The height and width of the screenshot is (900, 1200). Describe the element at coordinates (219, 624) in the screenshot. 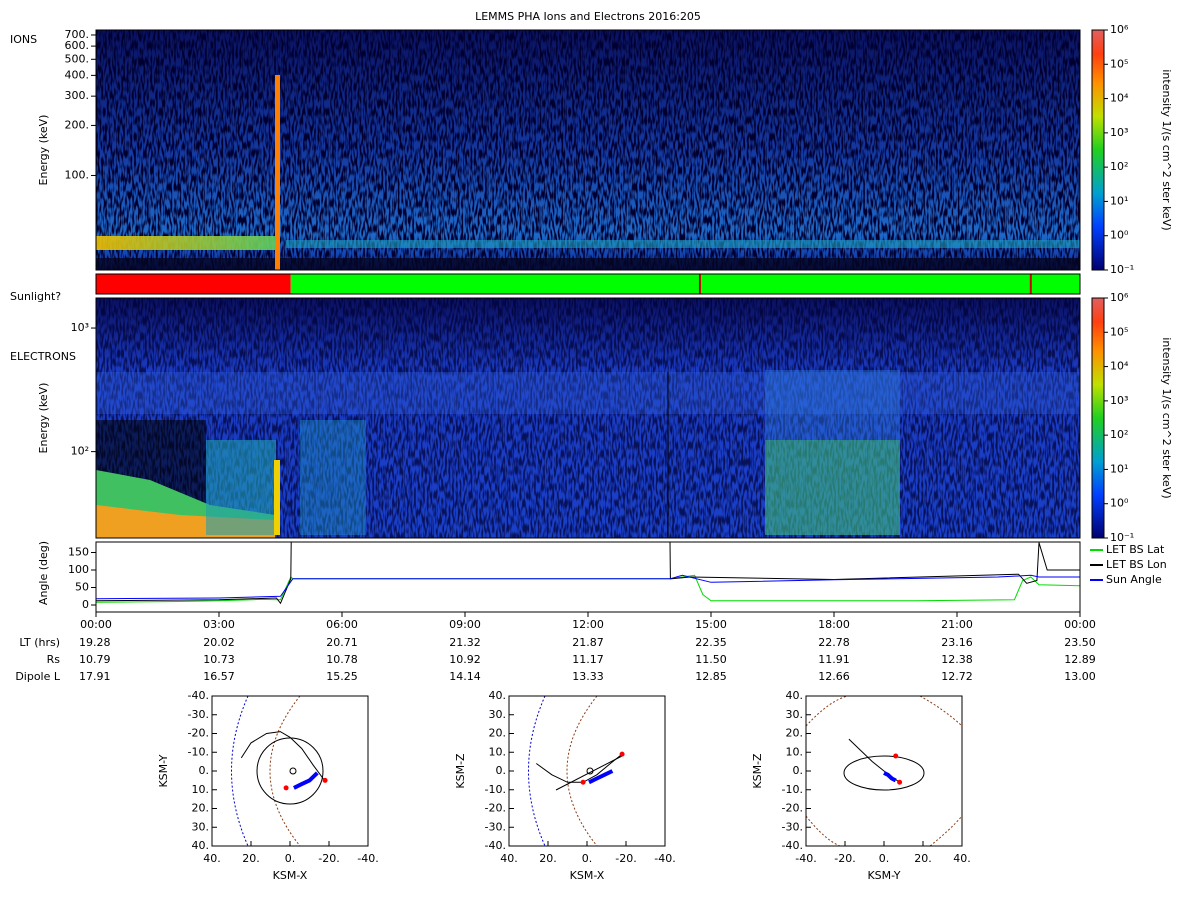

I see `x-tick-label: 03:00` at that location.